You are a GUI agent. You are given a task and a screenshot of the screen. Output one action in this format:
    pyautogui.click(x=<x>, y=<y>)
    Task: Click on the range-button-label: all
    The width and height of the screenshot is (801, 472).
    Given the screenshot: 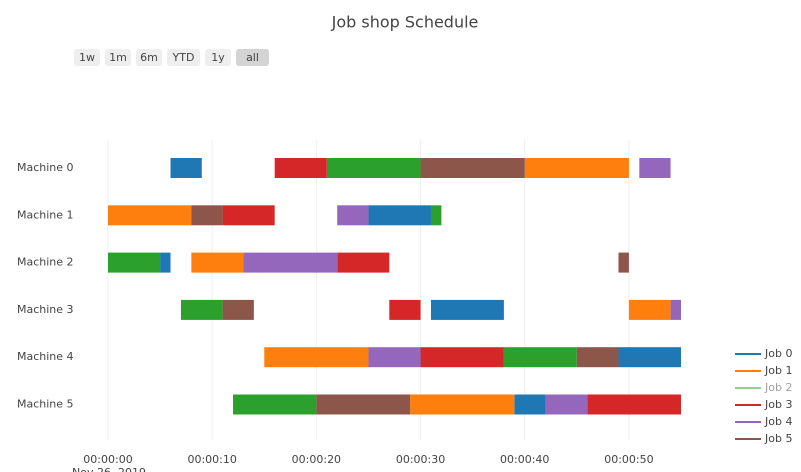 What is the action you would take?
    pyautogui.click(x=252, y=57)
    